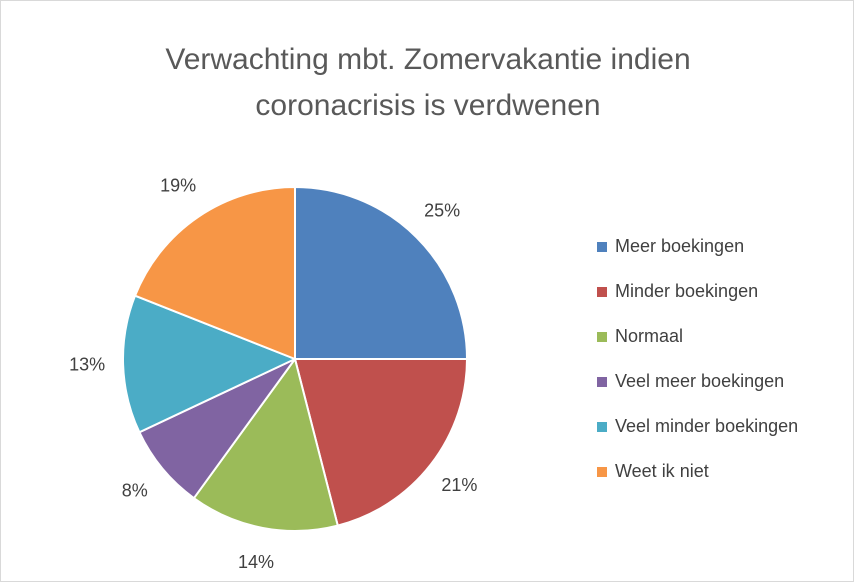  What do you see at coordinates (686, 291) in the screenshot?
I see `legend-label: Minder boekingen` at bounding box center [686, 291].